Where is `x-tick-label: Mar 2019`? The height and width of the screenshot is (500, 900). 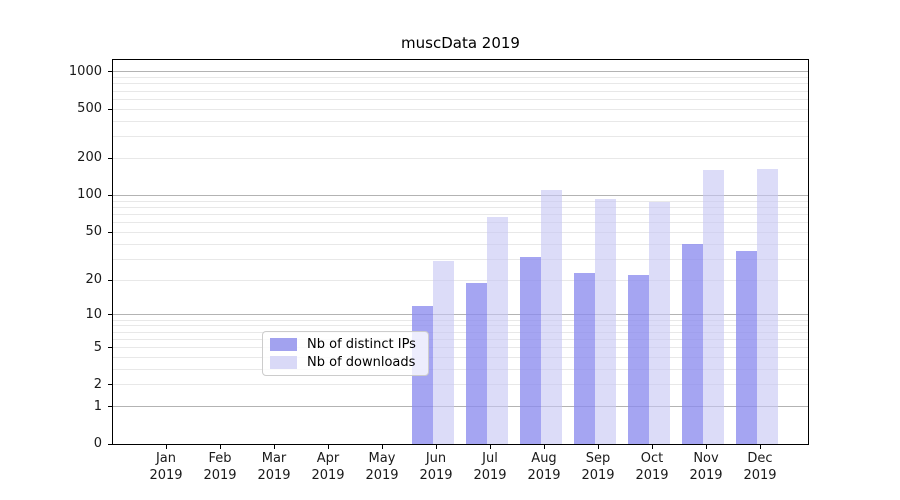 x-tick-label: Mar 2019 is located at coordinates (274, 467).